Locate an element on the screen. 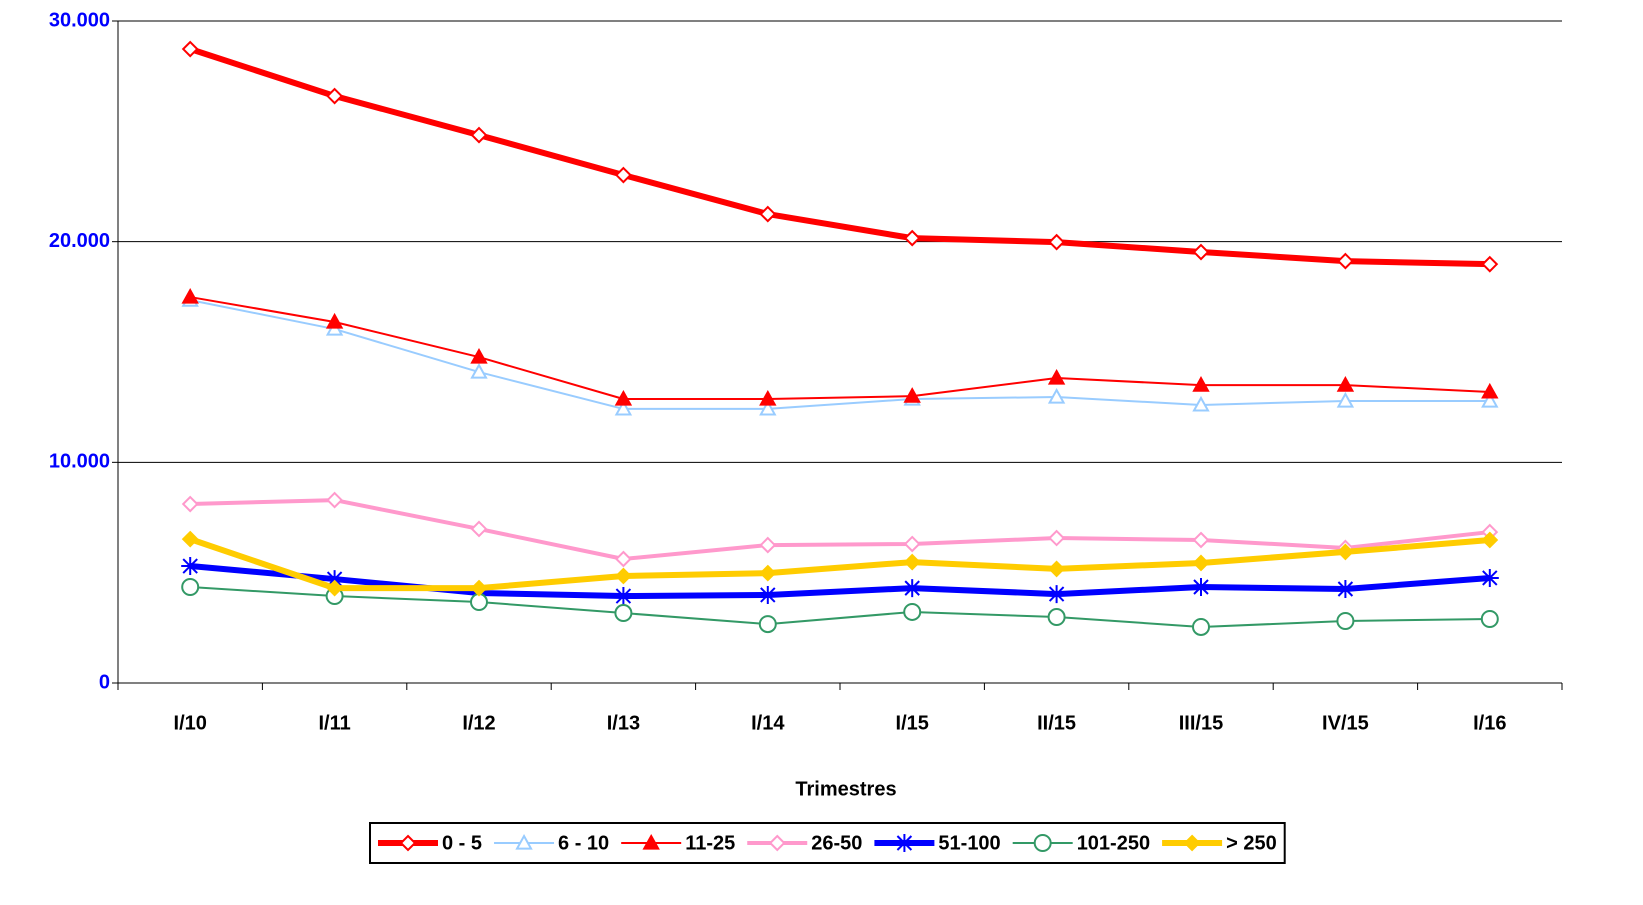  x-tick-label: I/10 is located at coordinates (190, 723).